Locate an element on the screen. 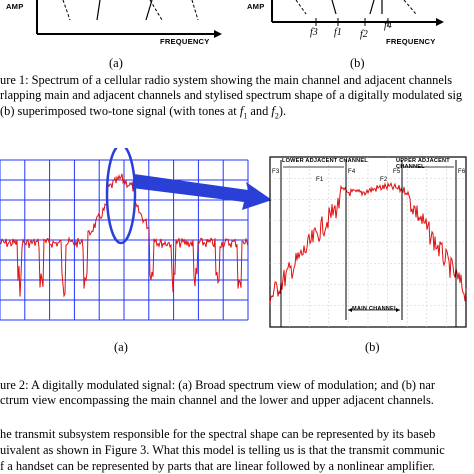  fig2b-spectrum-trace is located at coordinates (368, 242).